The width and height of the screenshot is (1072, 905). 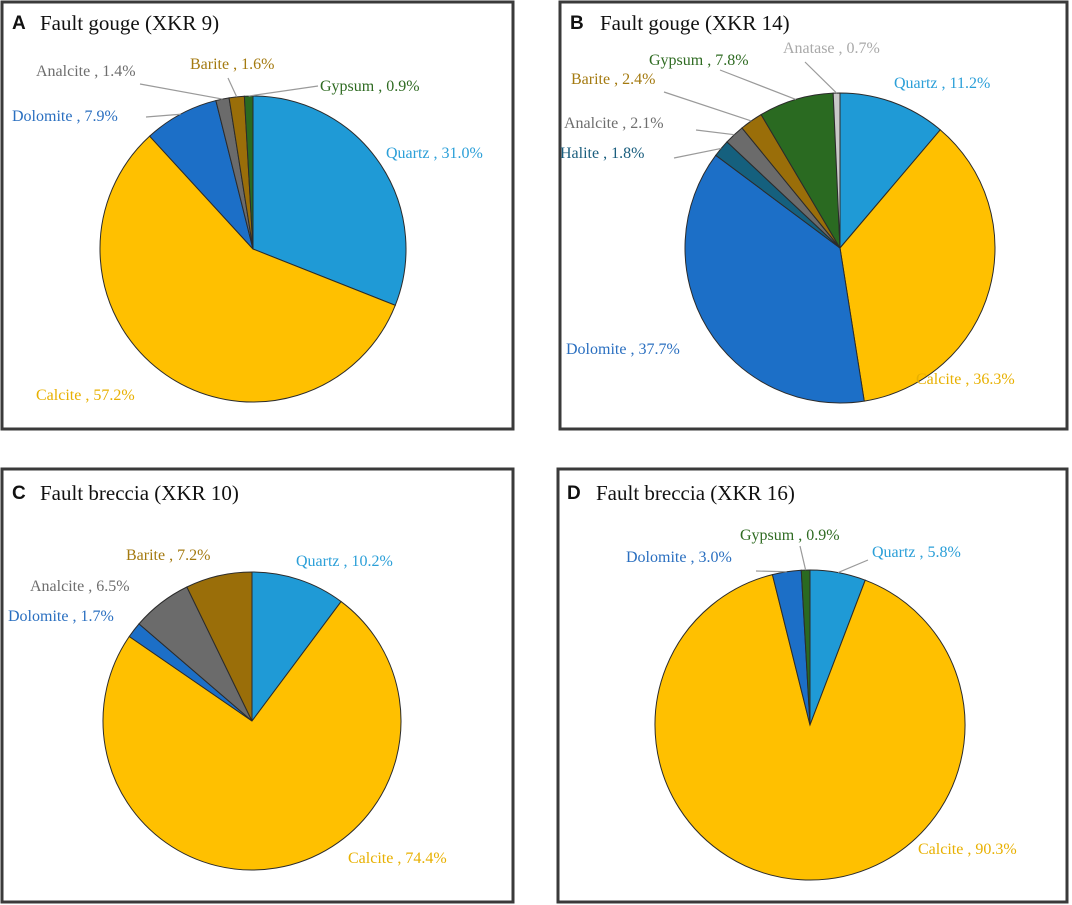 I want to click on pie-d-label-calcite: Calcite , 90.3%, so click(x=967, y=849).